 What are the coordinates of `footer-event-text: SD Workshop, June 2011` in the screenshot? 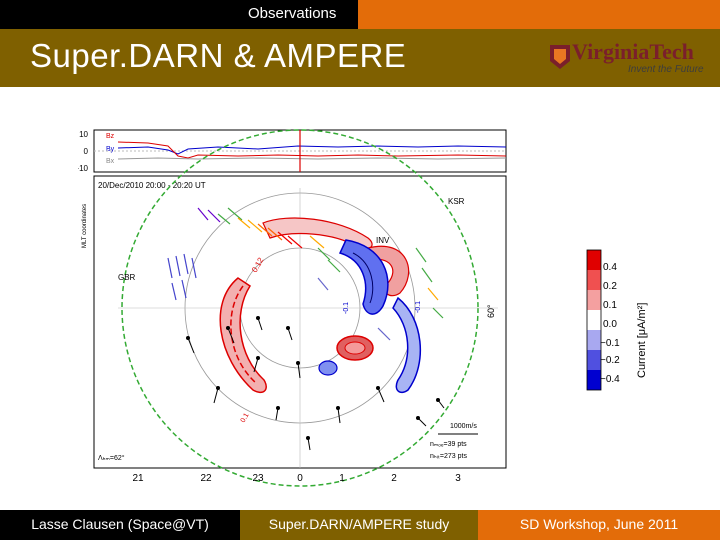 It's located at (599, 524).